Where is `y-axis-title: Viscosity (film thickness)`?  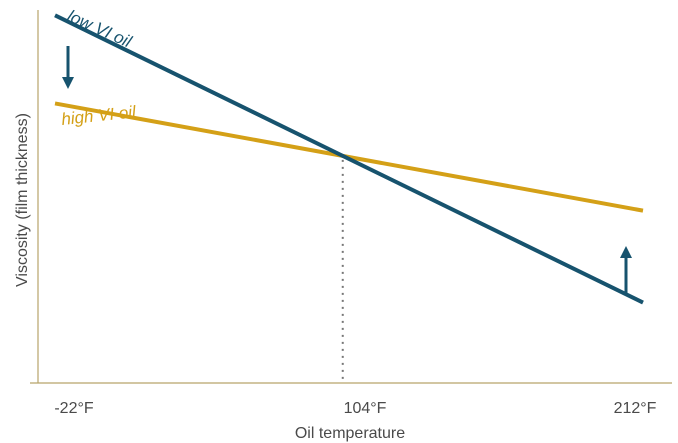
y-axis-title: Viscosity (film thickness) is located at coordinates (22, 200).